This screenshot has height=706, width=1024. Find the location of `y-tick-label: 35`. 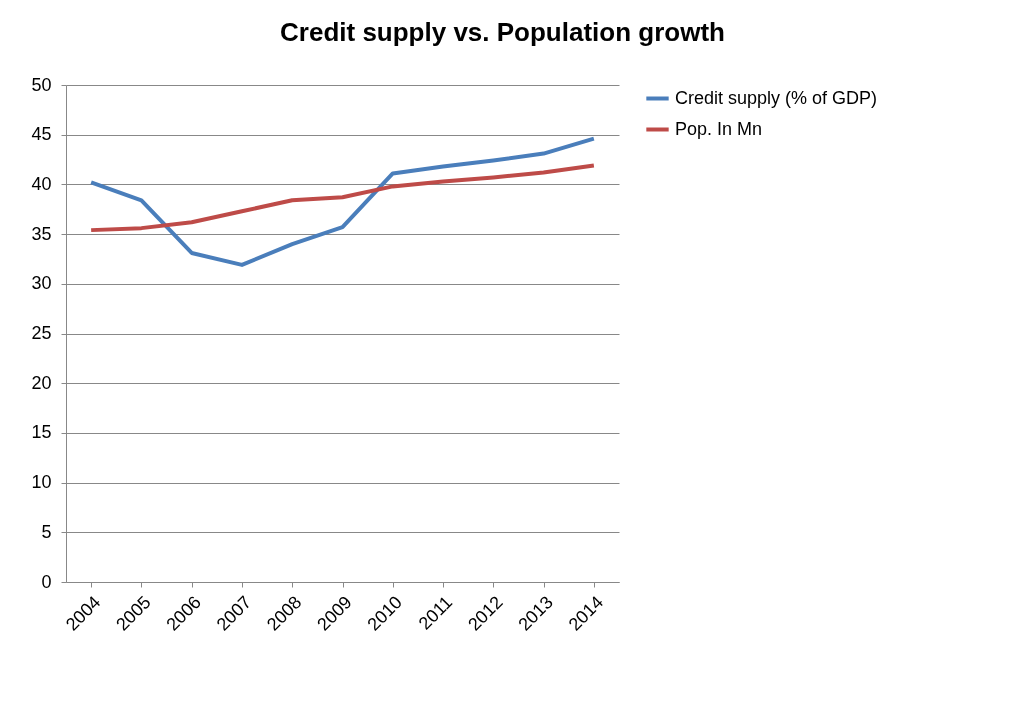

y-tick-label: 35 is located at coordinates (41, 233).